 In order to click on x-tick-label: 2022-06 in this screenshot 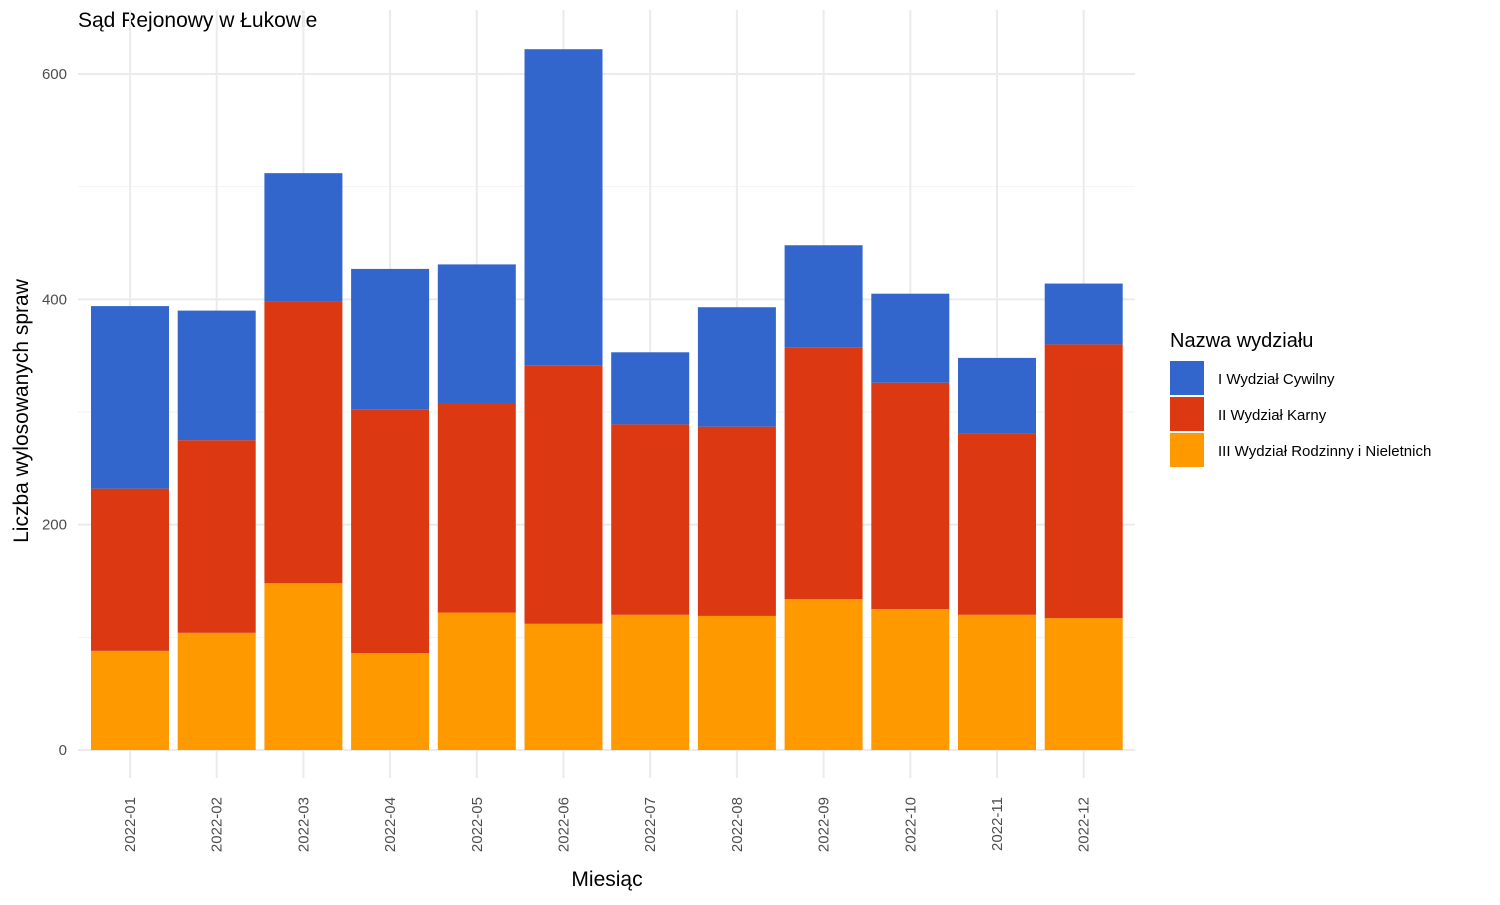, I will do `click(564, 824)`.